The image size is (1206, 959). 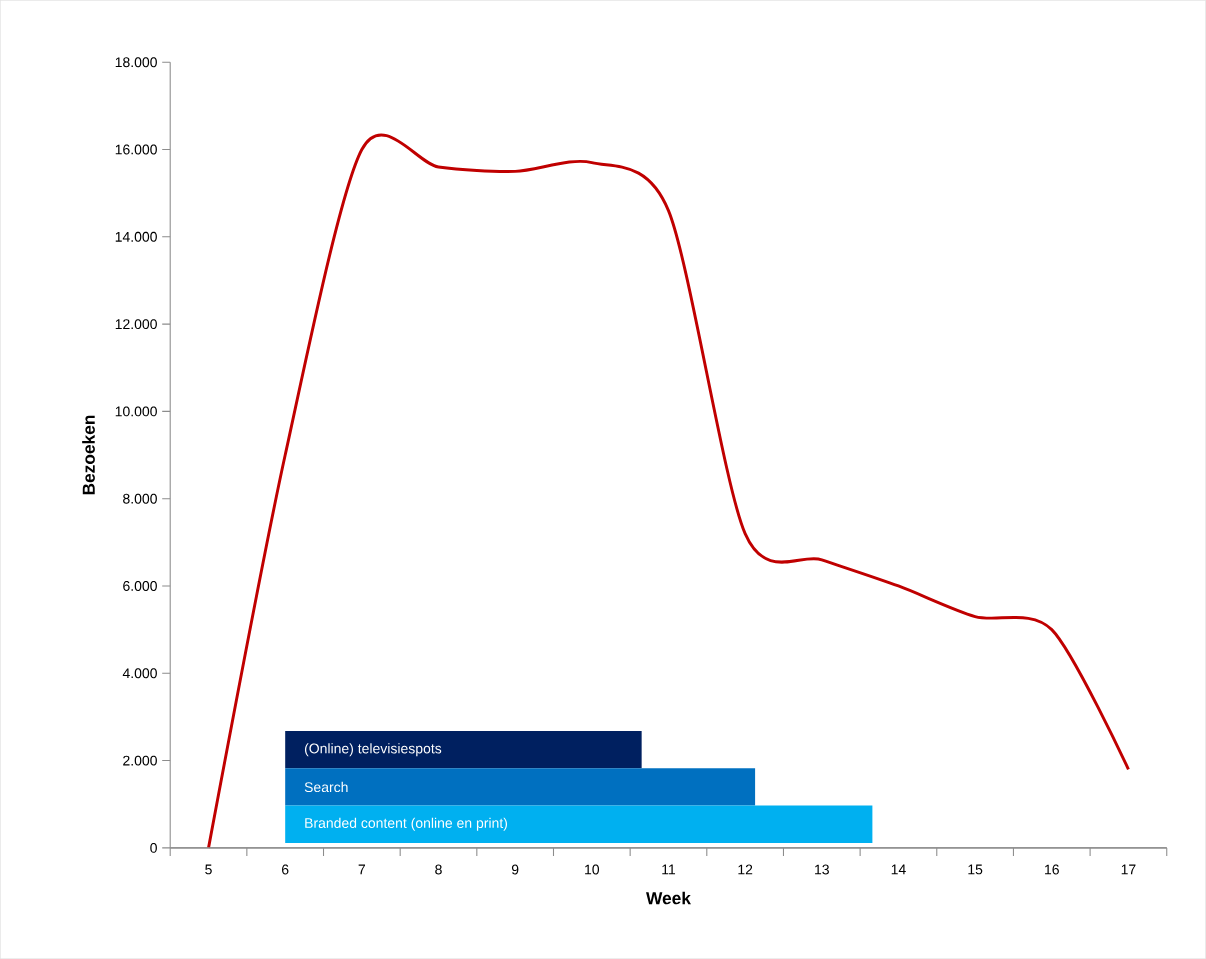 What do you see at coordinates (362, 869) in the screenshot?
I see `x-tick-label: 7` at bounding box center [362, 869].